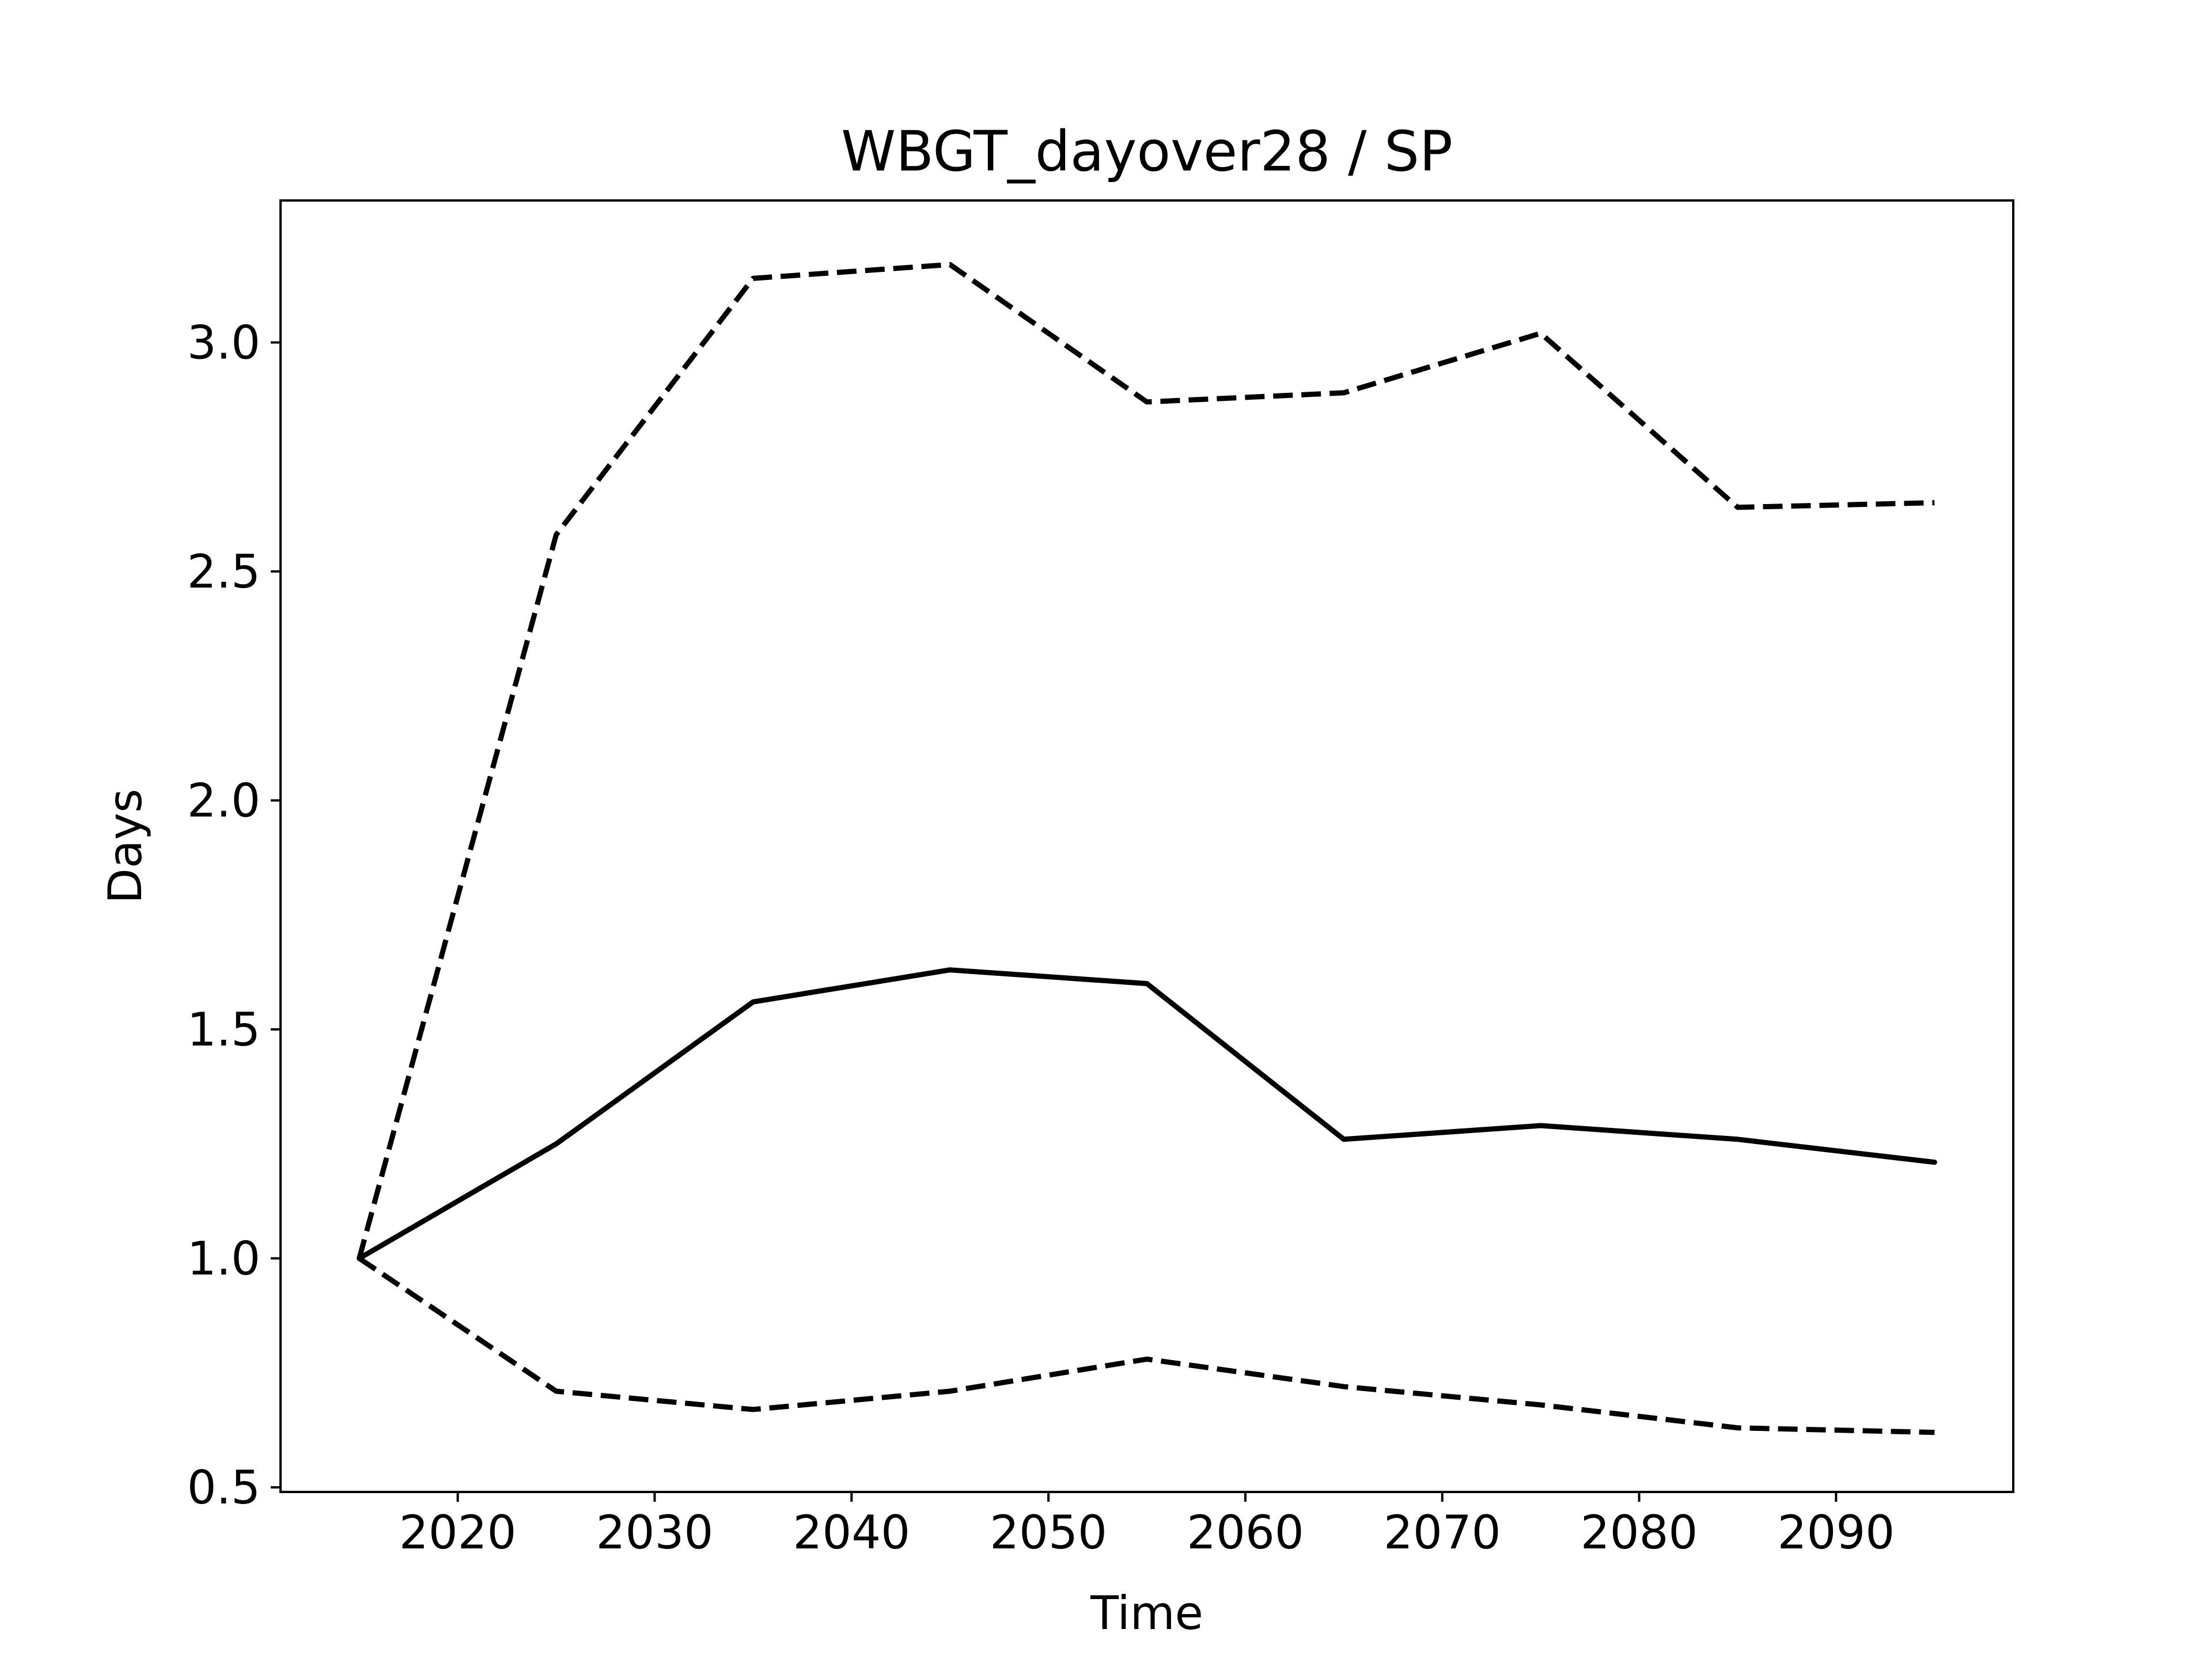  Describe the element at coordinates (1245, 1532) in the screenshot. I see `x-tick-label: 2060` at that location.